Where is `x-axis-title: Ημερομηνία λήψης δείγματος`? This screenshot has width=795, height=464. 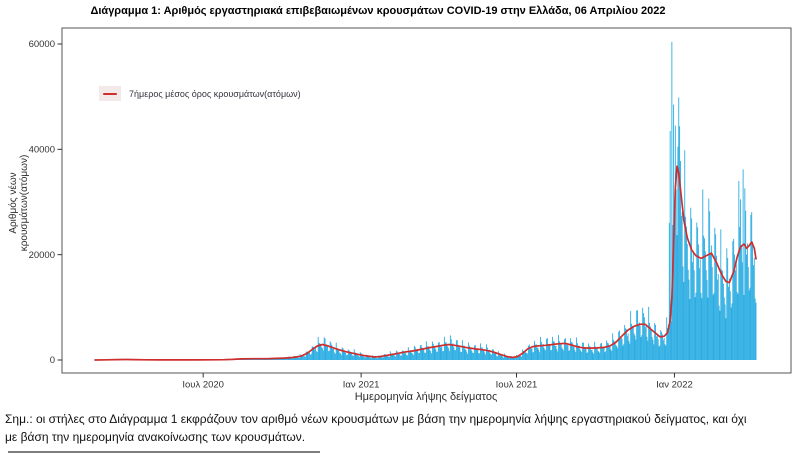
x-axis-title: Ημερομηνία λήψης δείγματος is located at coordinates (426, 397).